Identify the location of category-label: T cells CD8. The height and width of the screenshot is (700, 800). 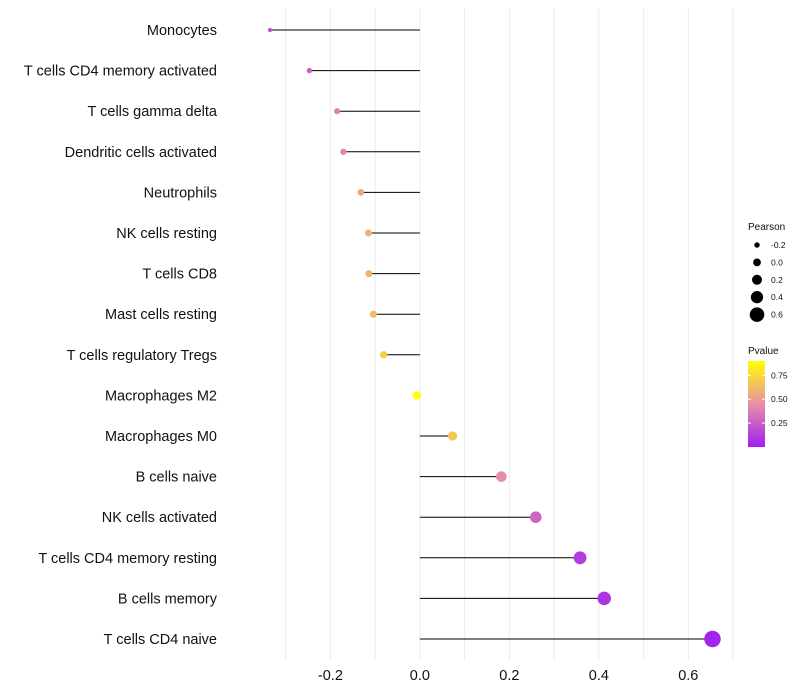
(179, 275).